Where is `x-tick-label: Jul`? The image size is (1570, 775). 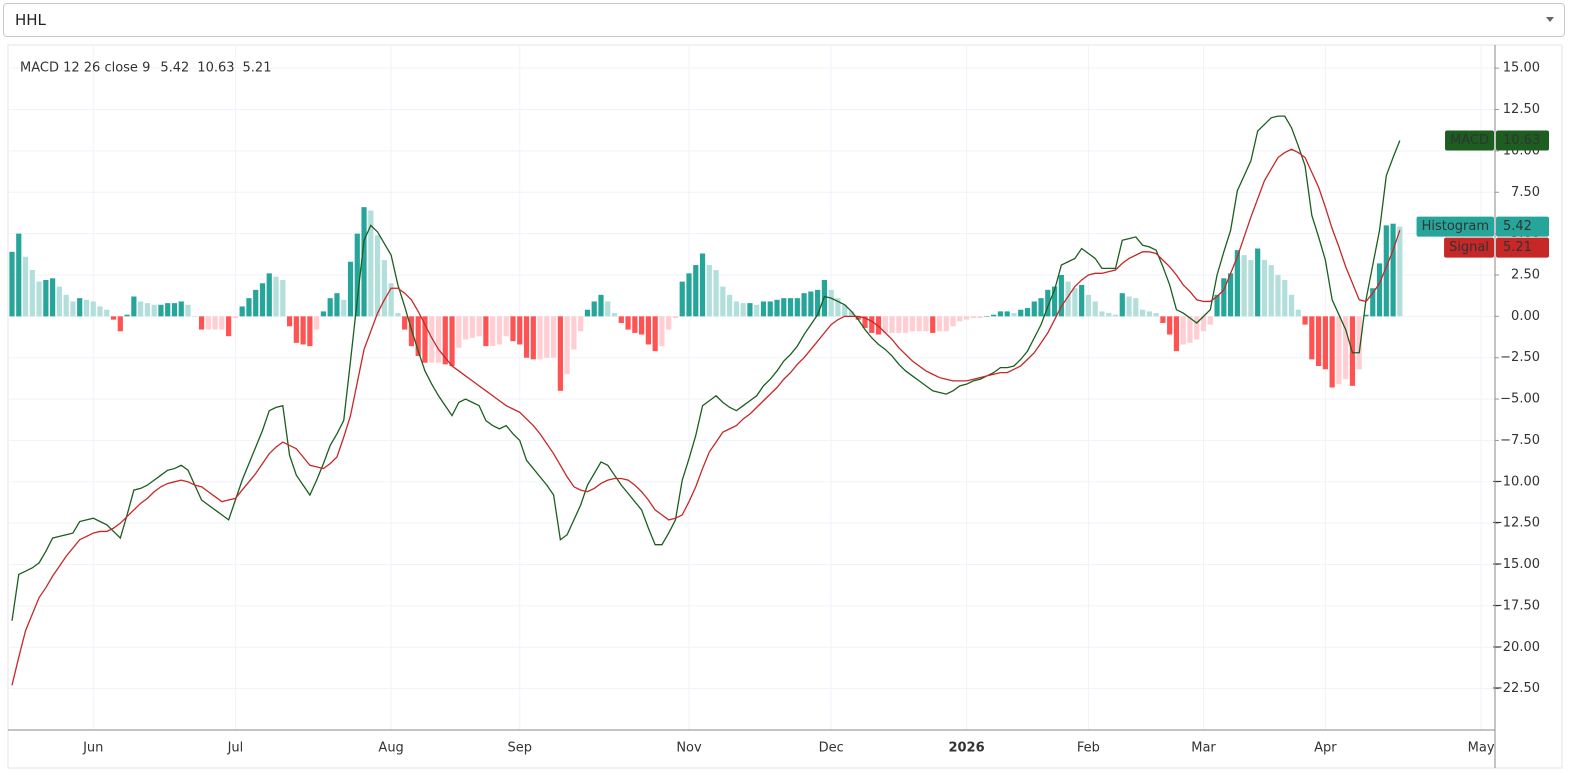
x-tick-label: Jul is located at coordinates (235, 748).